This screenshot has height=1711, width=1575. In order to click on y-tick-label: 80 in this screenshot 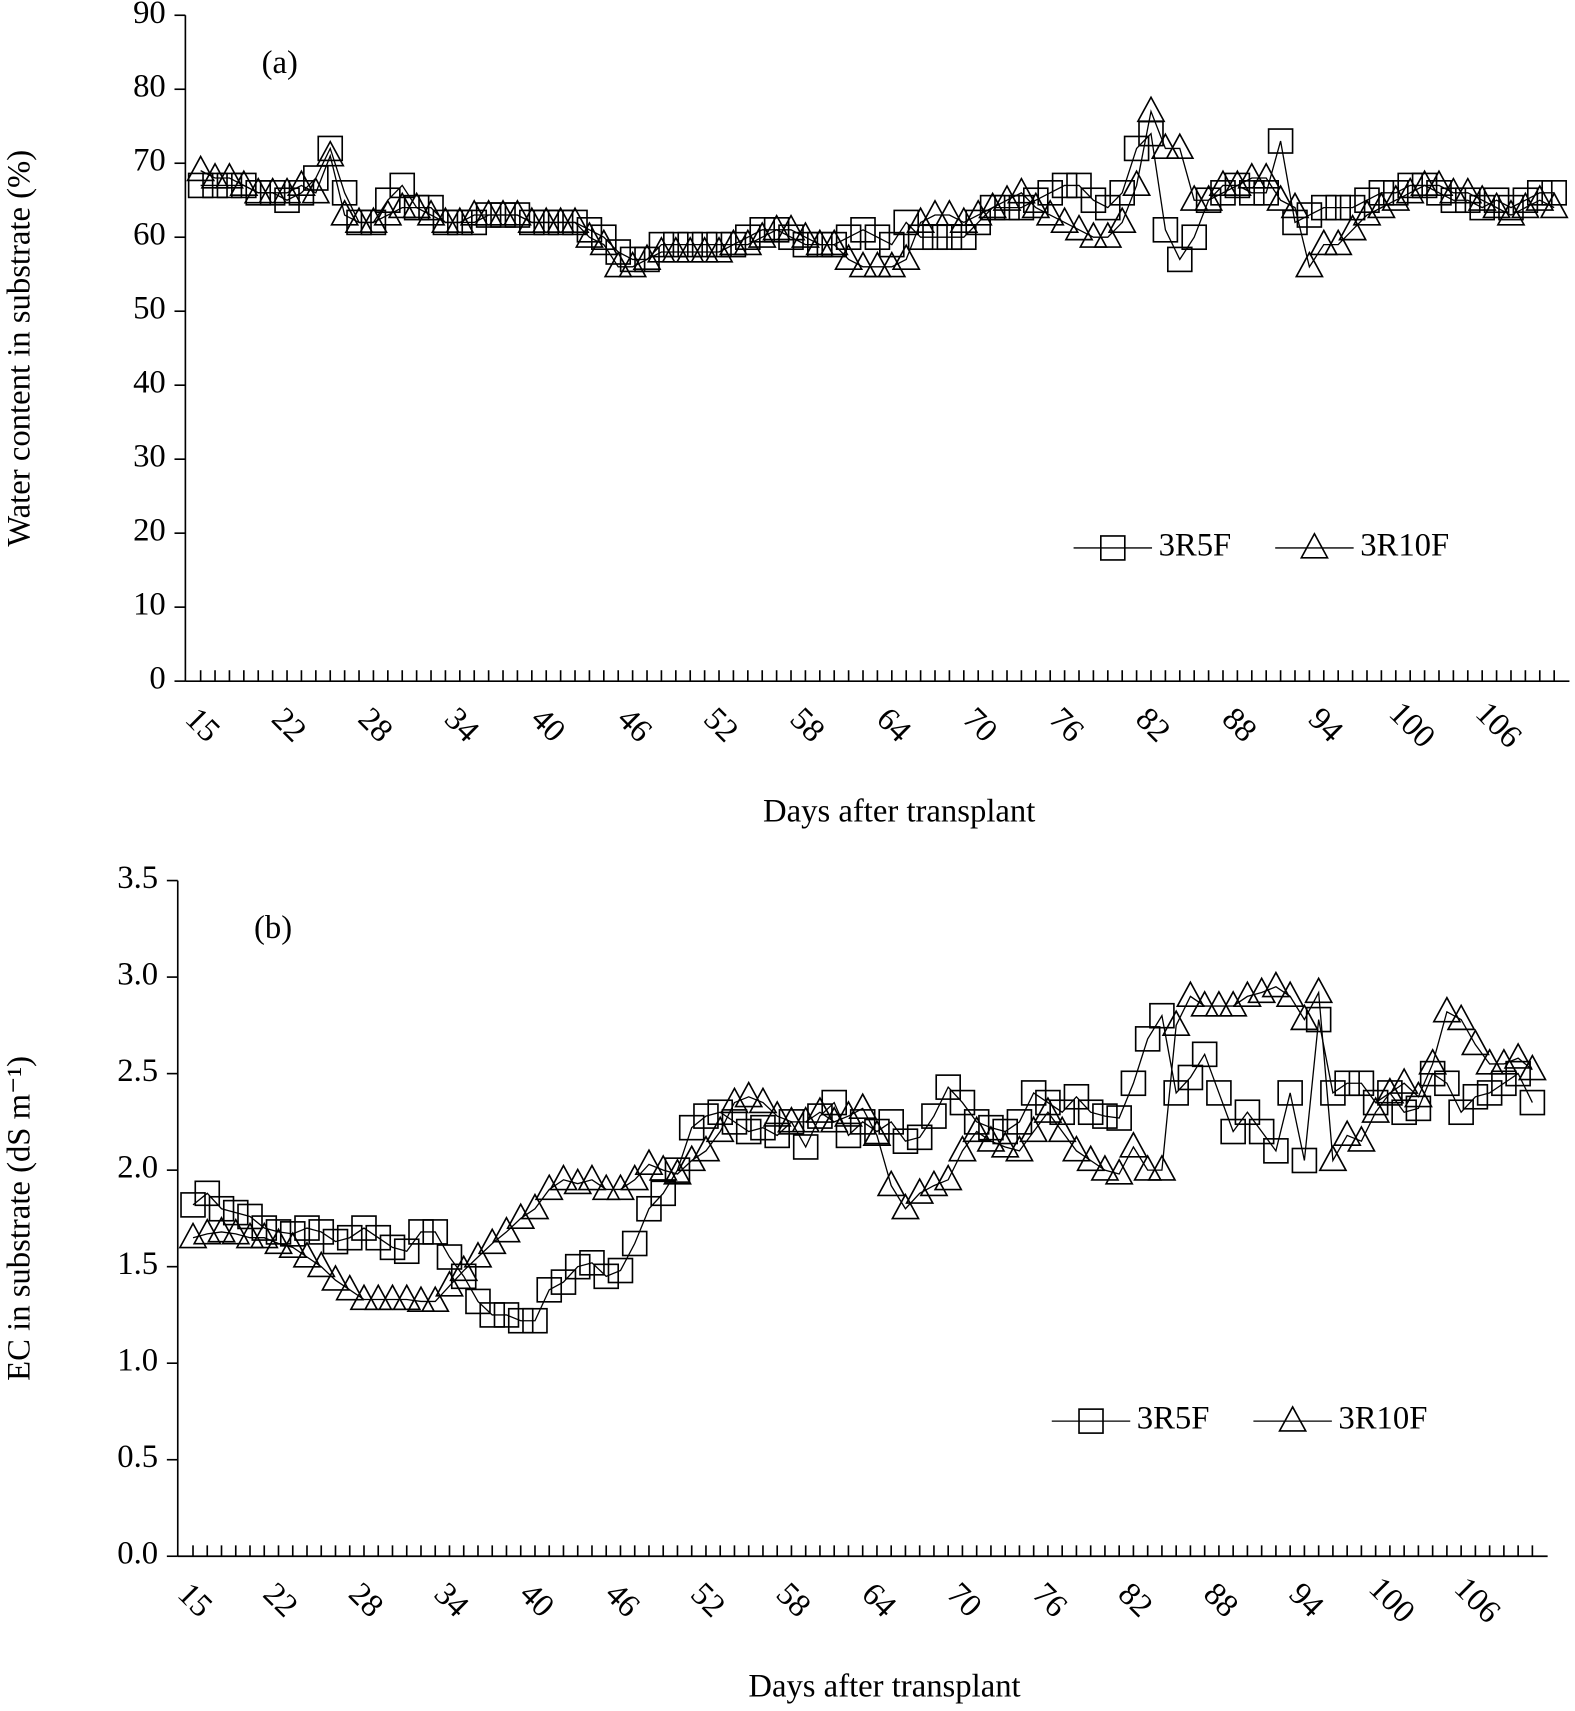, I will do `click(149, 87)`.